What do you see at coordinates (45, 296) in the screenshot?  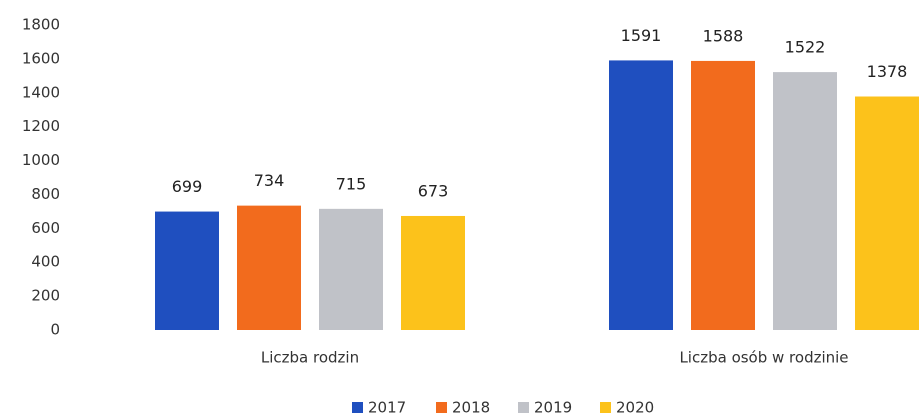 I see `y-tick-label: 200` at bounding box center [45, 296].